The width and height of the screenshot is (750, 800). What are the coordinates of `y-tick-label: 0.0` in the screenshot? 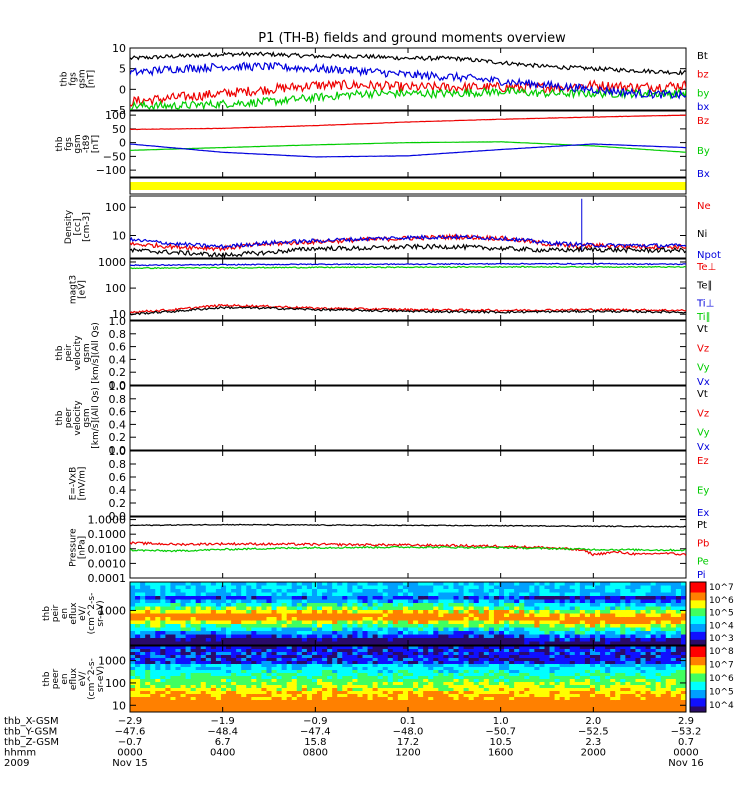 It's located at (118, 385).